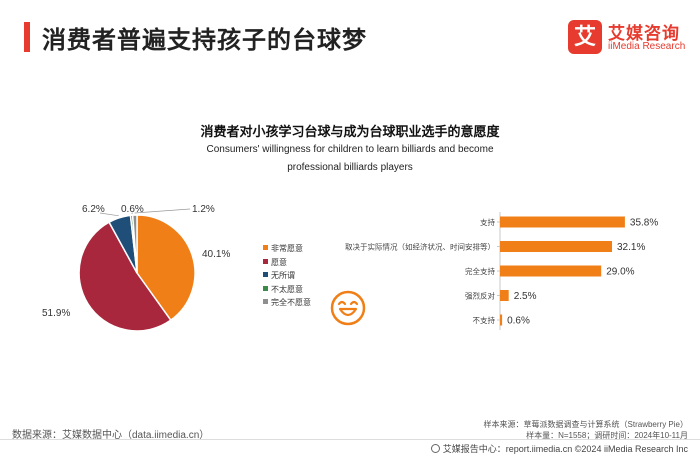 Image resolution: width=700 pixels, height=455 pixels. Describe the element at coordinates (283, 275) in the screenshot. I see `legend-label: 无所谓` at that location.